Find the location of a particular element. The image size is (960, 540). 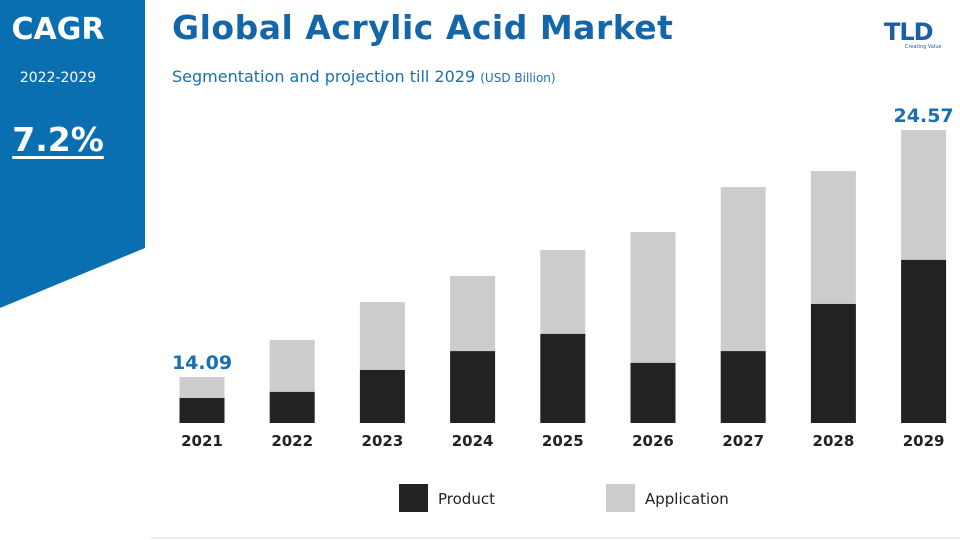

logo-tagline: Creating Value is located at coordinates (923, 47).